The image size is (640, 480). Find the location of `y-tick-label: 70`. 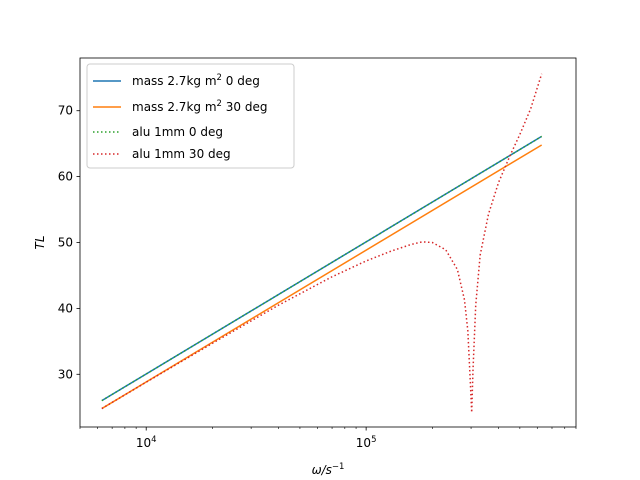

y-tick-label: 70 is located at coordinates (65, 111).